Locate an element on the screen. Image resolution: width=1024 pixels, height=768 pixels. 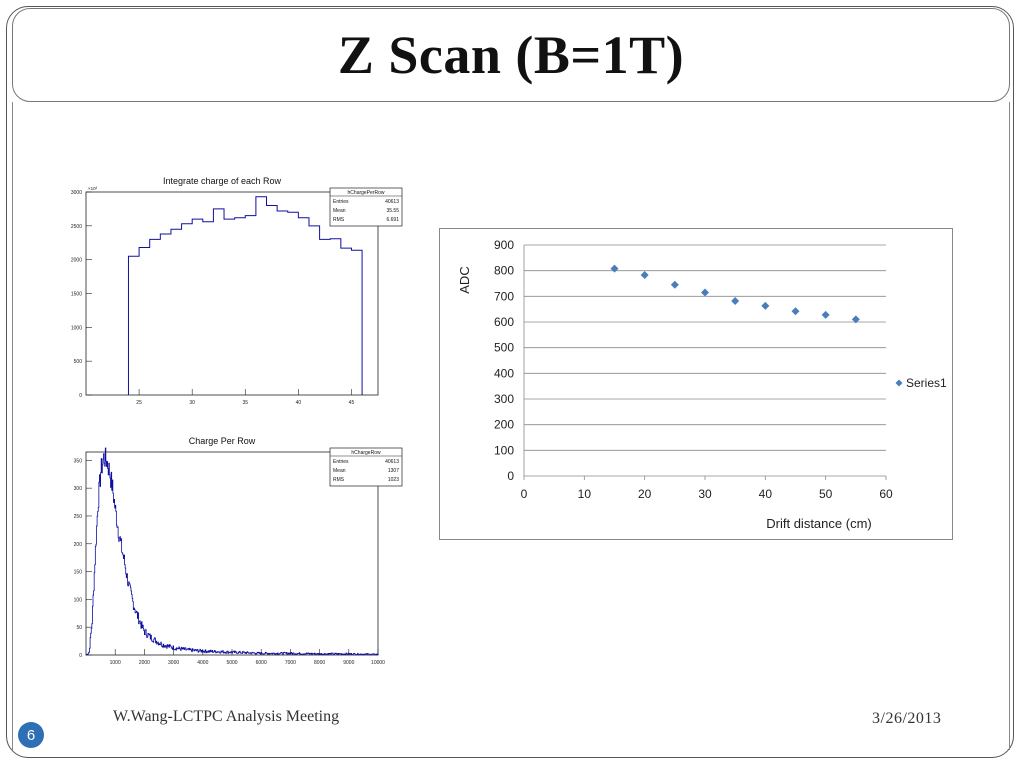
y-tick-label: 1500 is located at coordinates (76, 295).